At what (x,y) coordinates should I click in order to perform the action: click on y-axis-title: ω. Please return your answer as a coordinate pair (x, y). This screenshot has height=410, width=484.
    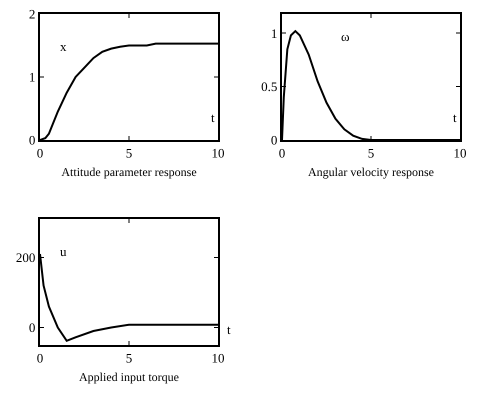
    Looking at the image, I should click on (345, 36).